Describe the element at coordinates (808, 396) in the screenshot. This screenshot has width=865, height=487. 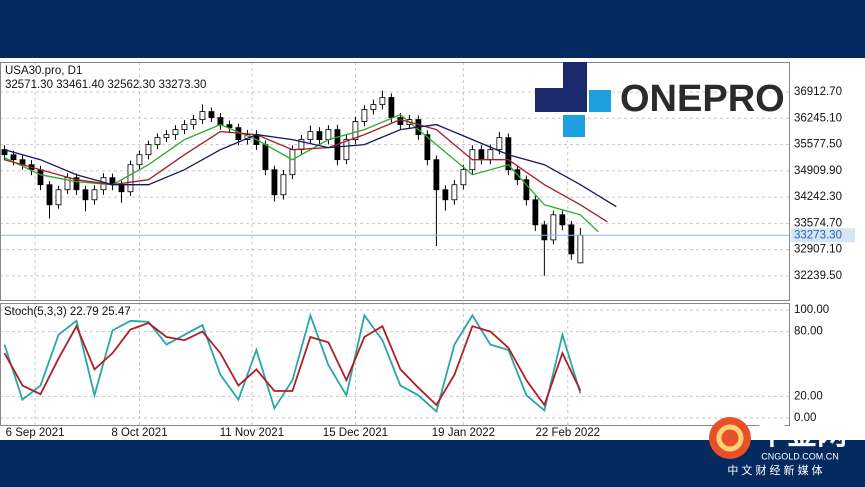
I see `y-tick-label: 20.00` at that location.